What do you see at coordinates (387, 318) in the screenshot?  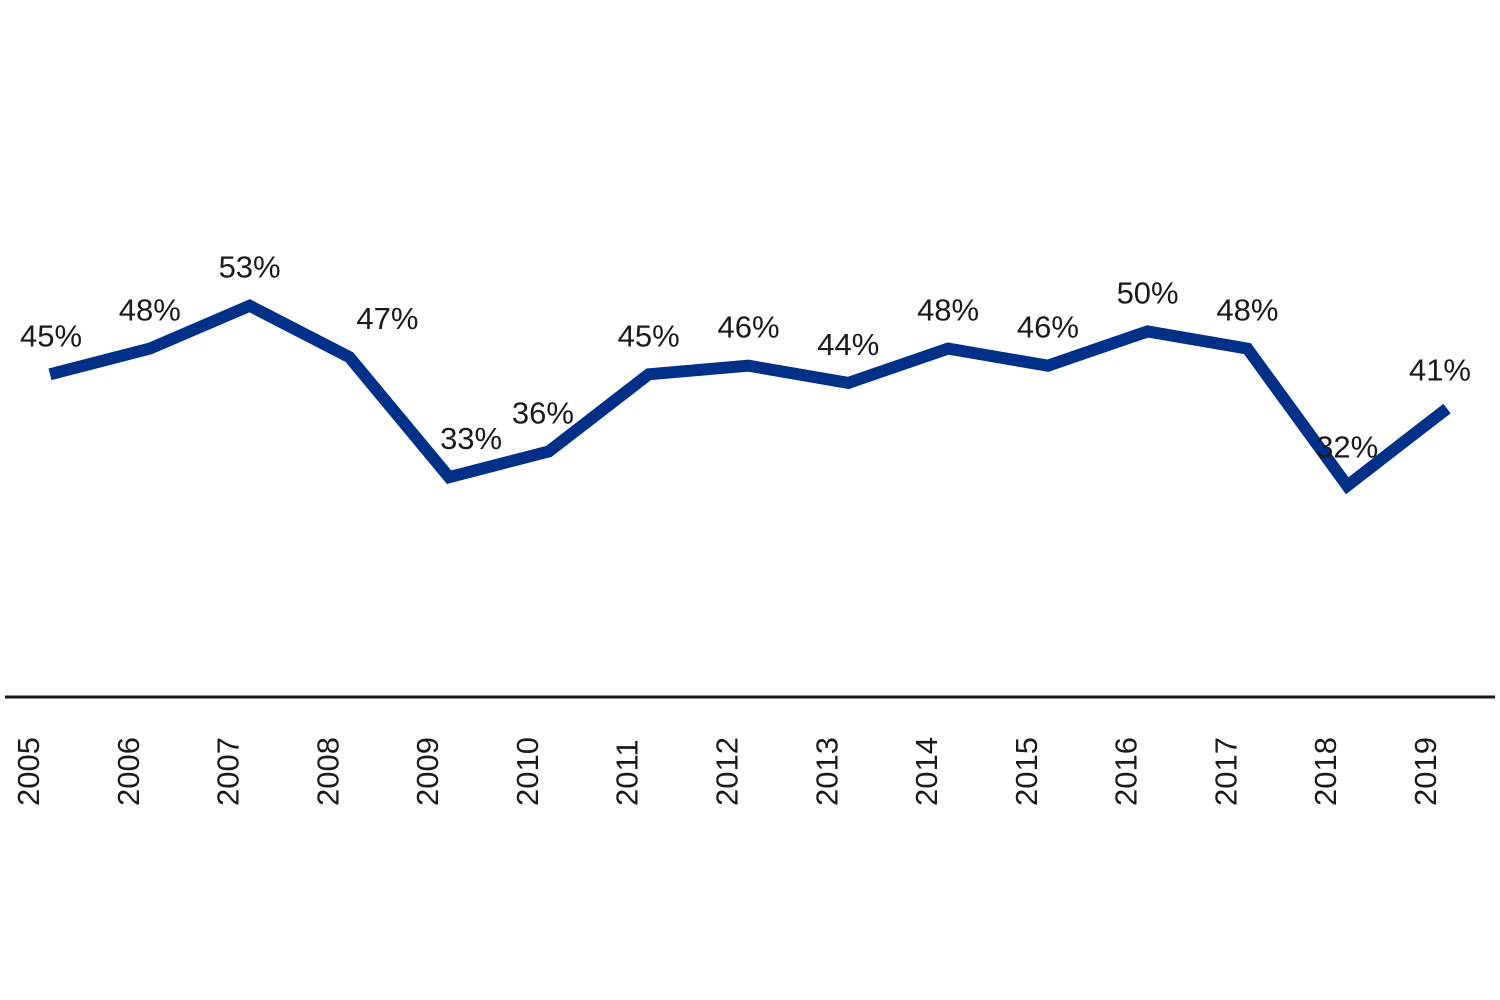 I see `data-label-2008: 47%` at bounding box center [387, 318].